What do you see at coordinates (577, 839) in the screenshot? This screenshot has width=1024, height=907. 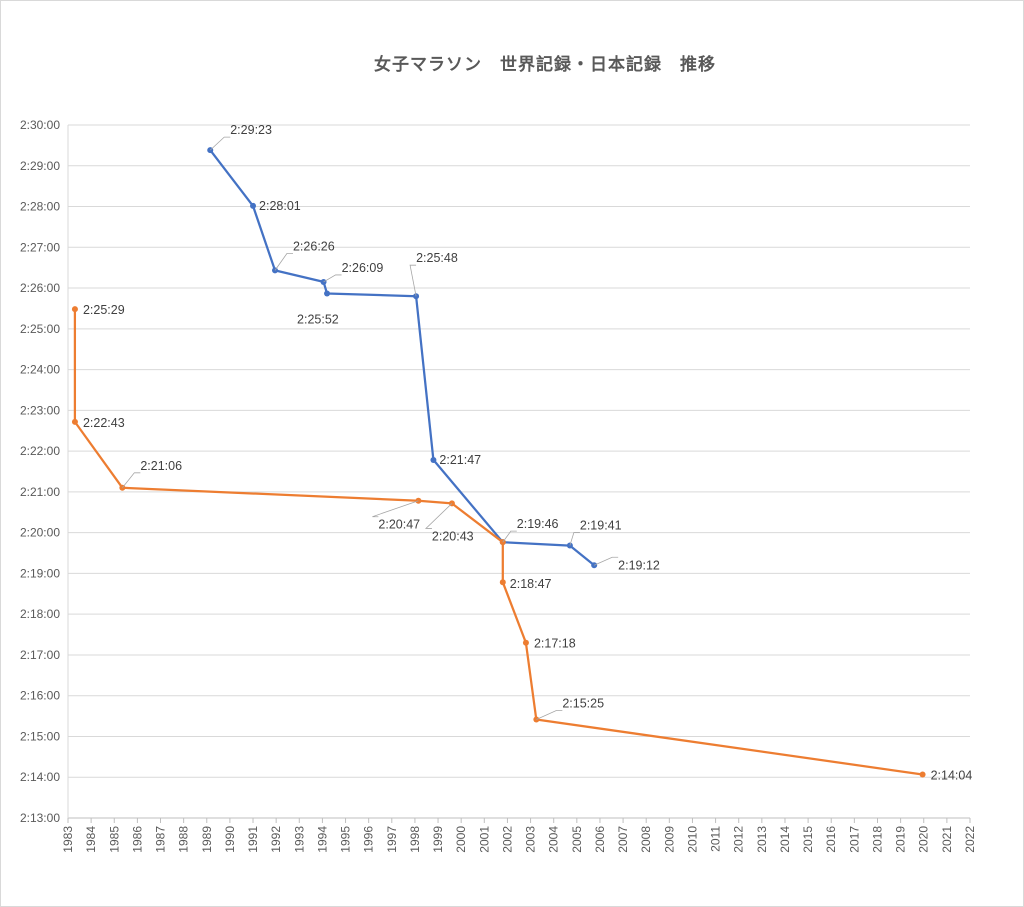 I see `x-tick-label: 2005` at bounding box center [577, 839].